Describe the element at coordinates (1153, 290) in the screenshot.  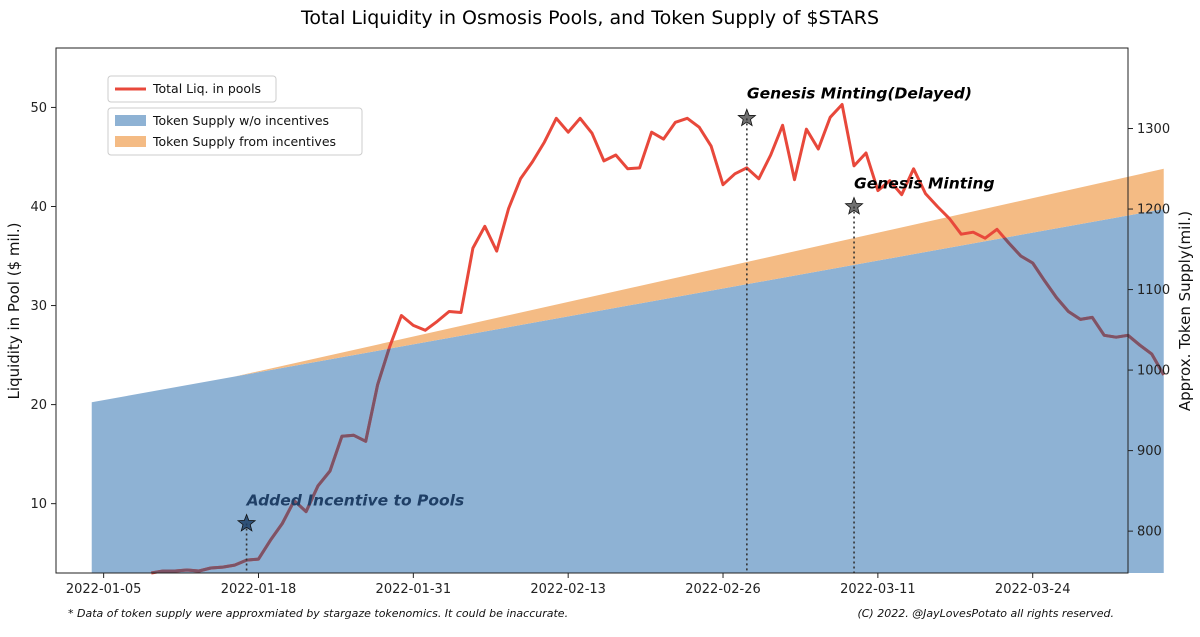
I see `y-right-tick-label: 1100` at that location.